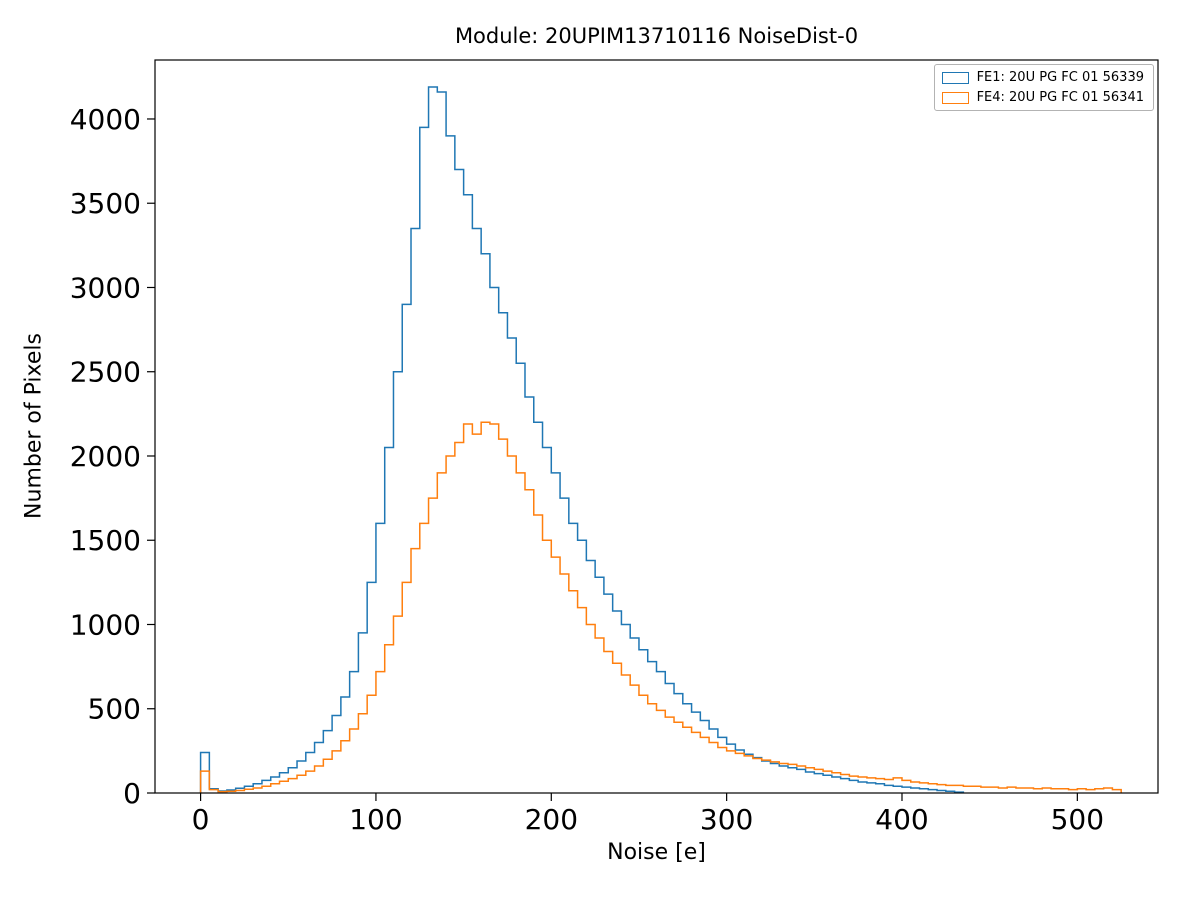 The width and height of the screenshot is (1200, 900). What do you see at coordinates (34, 426) in the screenshot?
I see `y-axis-label: Number of Pixels` at bounding box center [34, 426].